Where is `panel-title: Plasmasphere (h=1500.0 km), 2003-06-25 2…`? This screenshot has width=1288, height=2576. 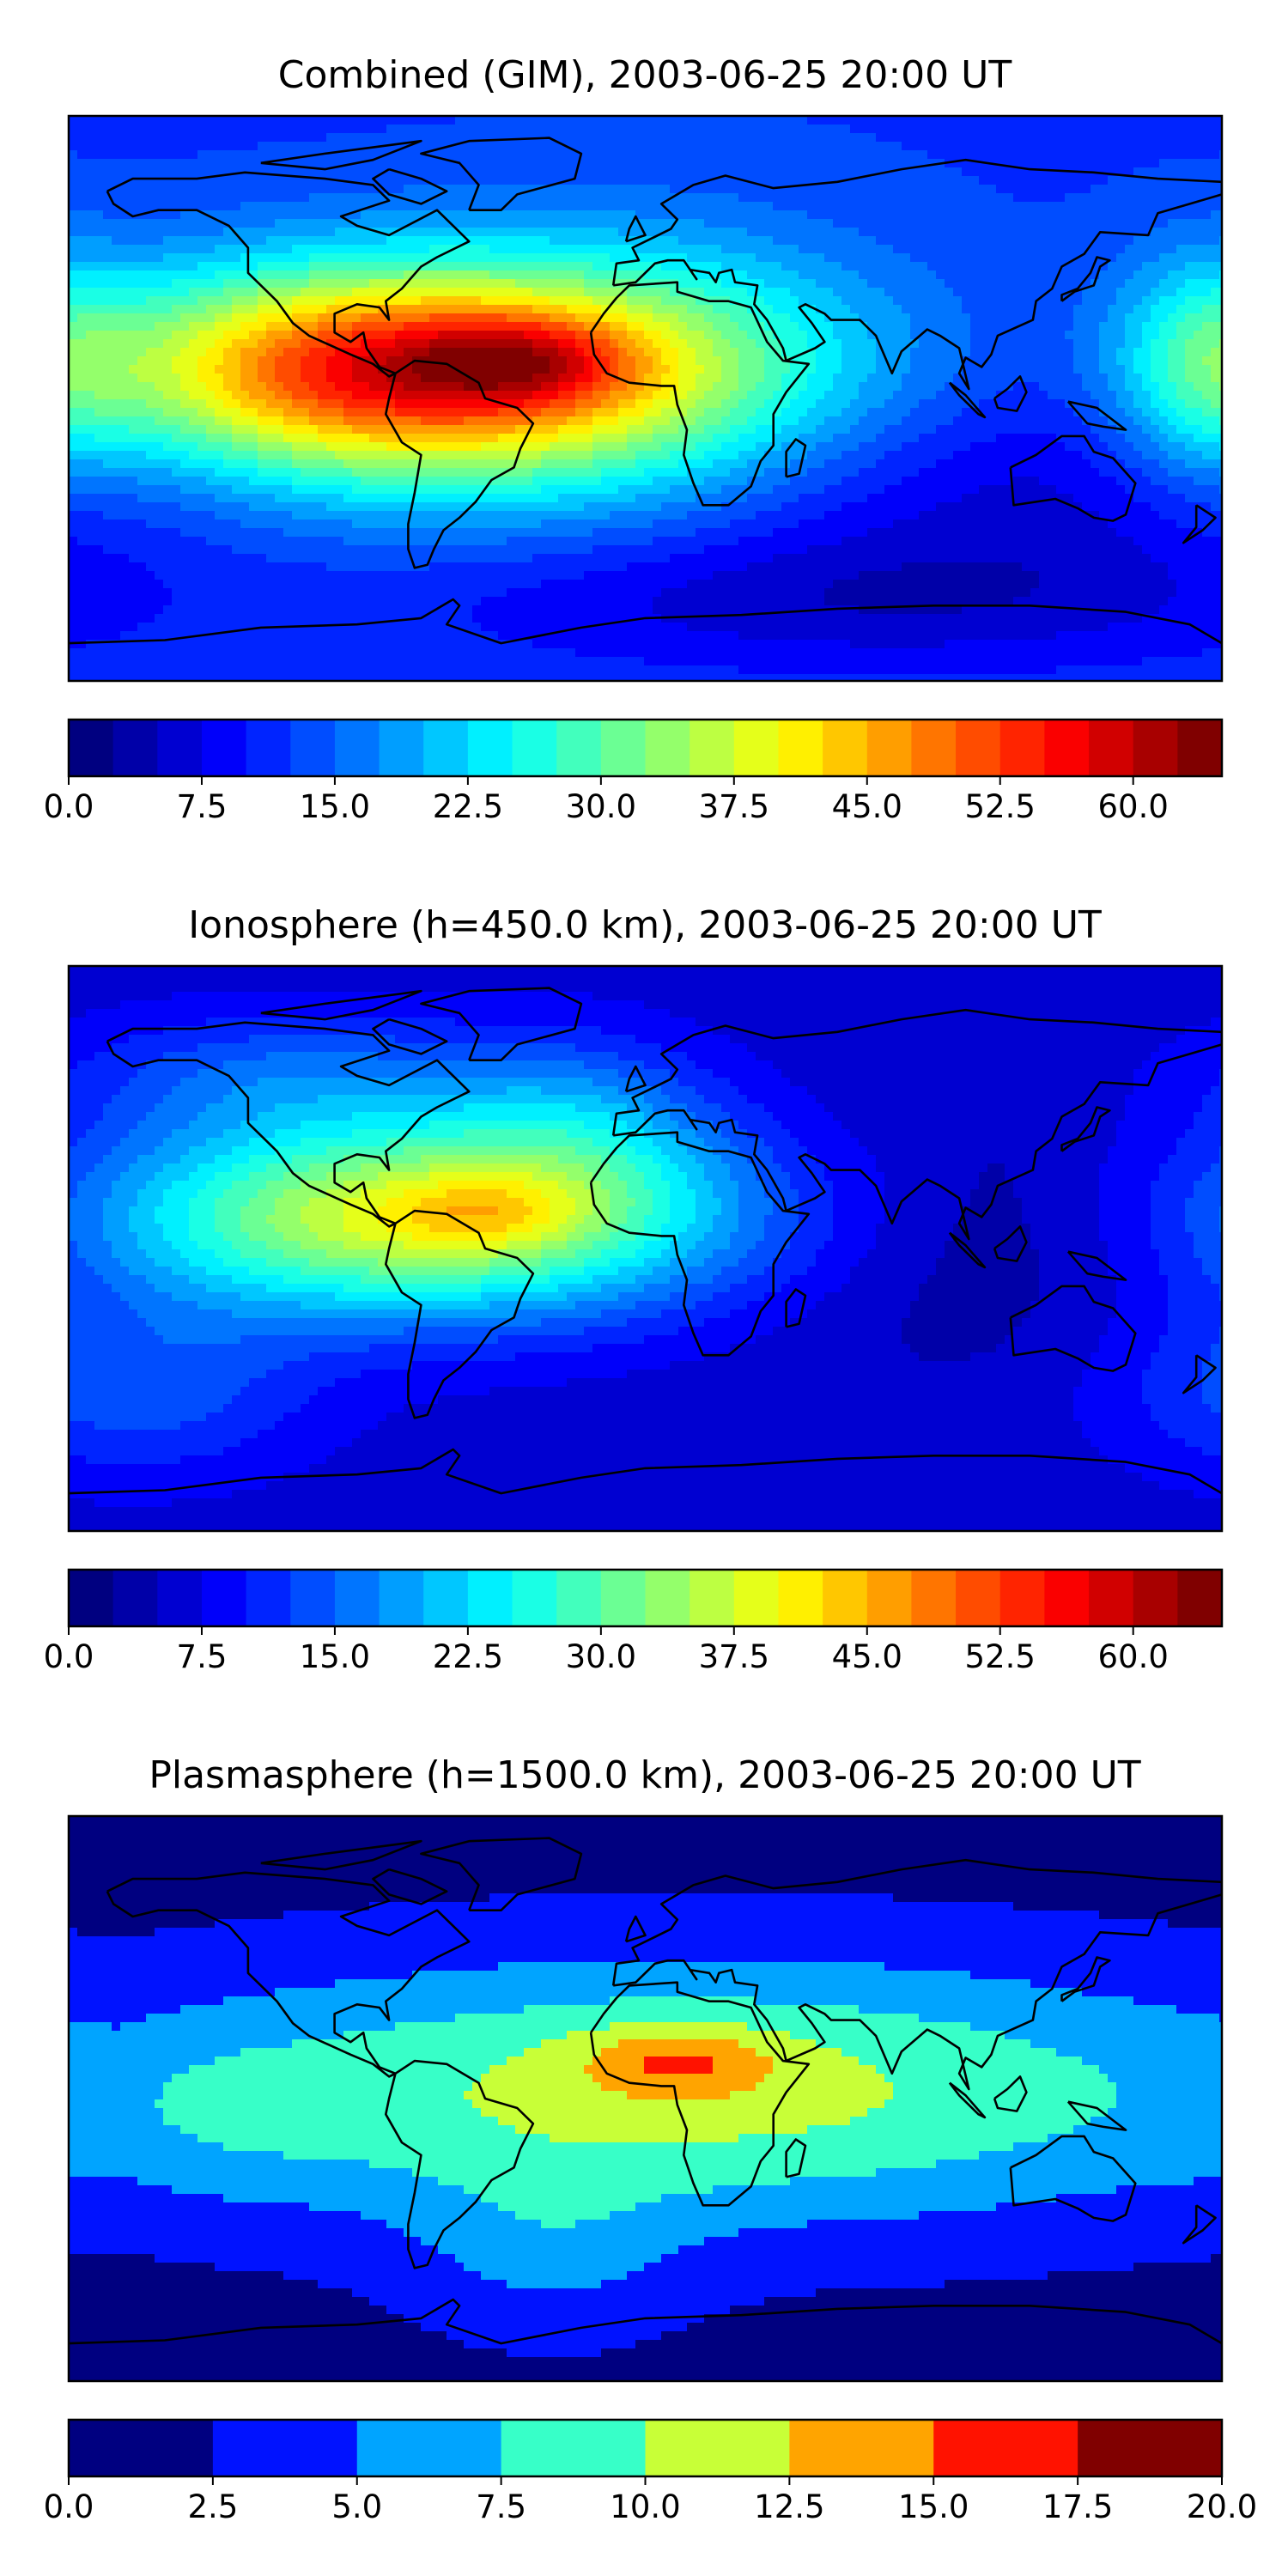 panel-title: Plasmasphere (h=1500.0 km), 2003-06-25 2… is located at coordinates (644, 1775).